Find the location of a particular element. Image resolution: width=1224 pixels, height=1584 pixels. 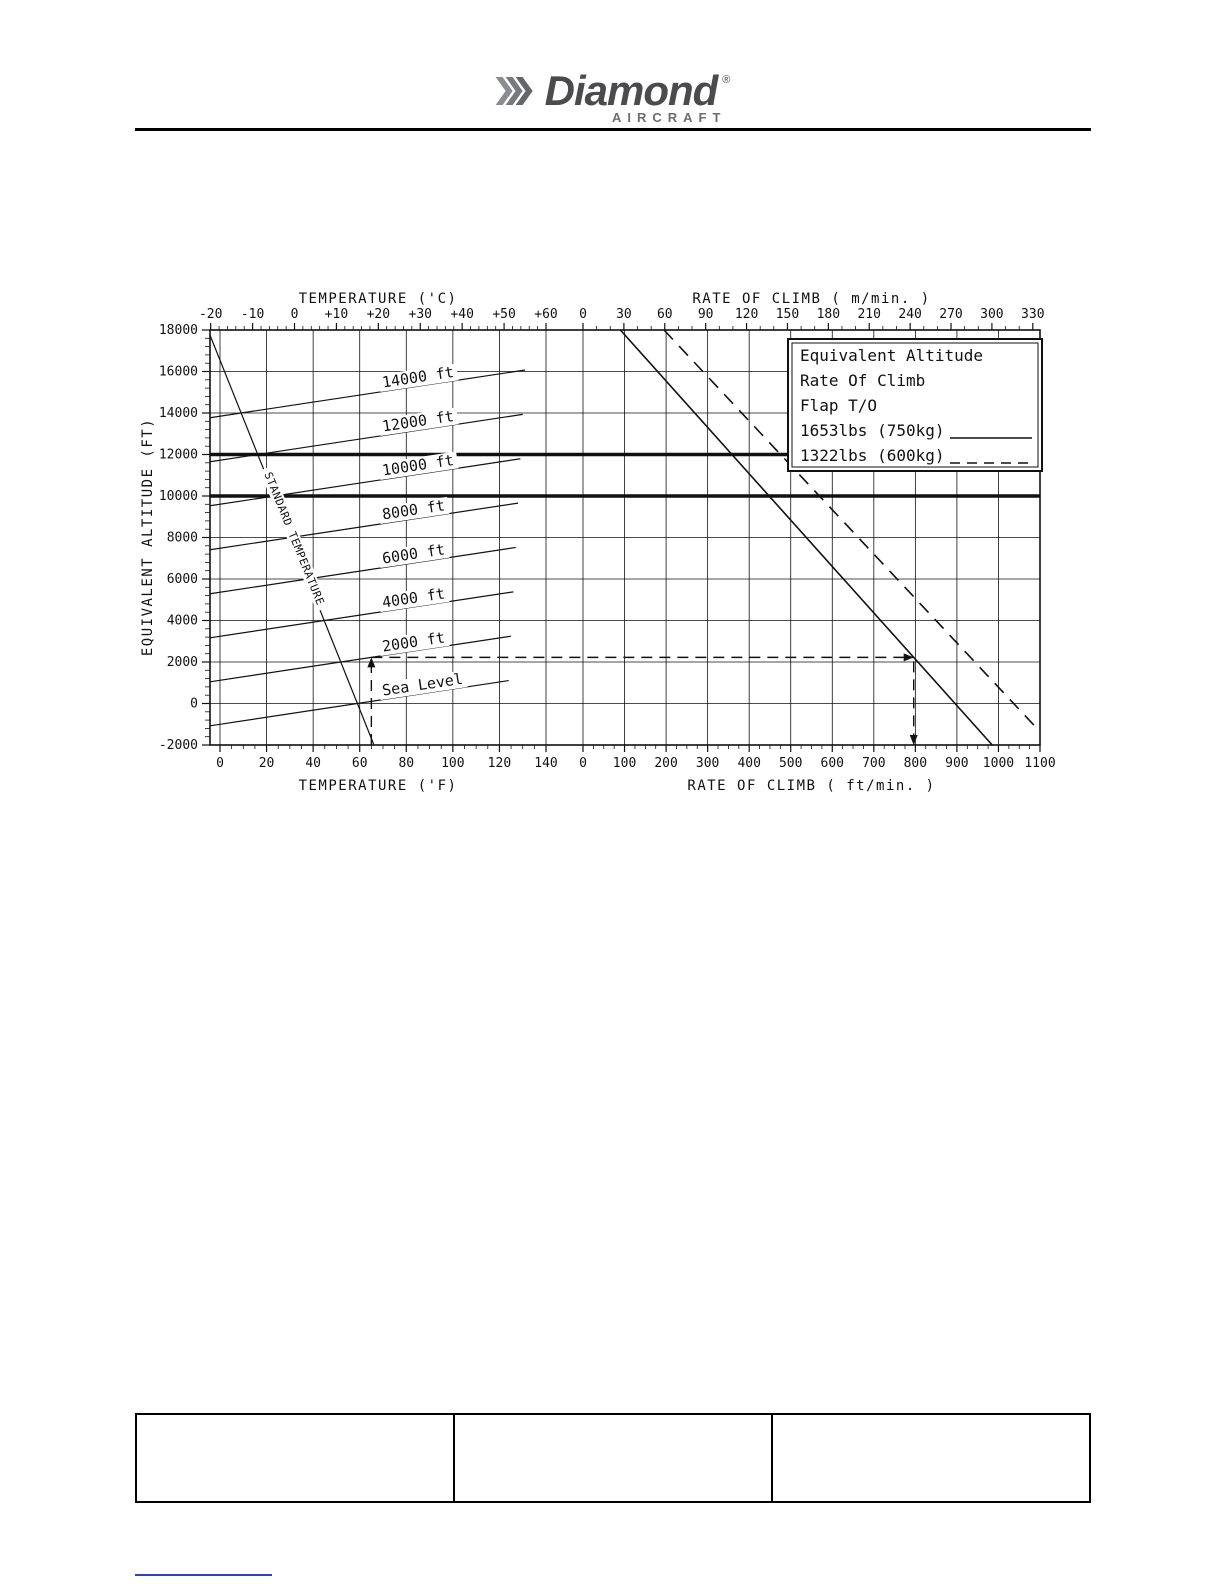

standard-temperature-label: STANDARD TEMPERATURE is located at coordinates (294, 538).